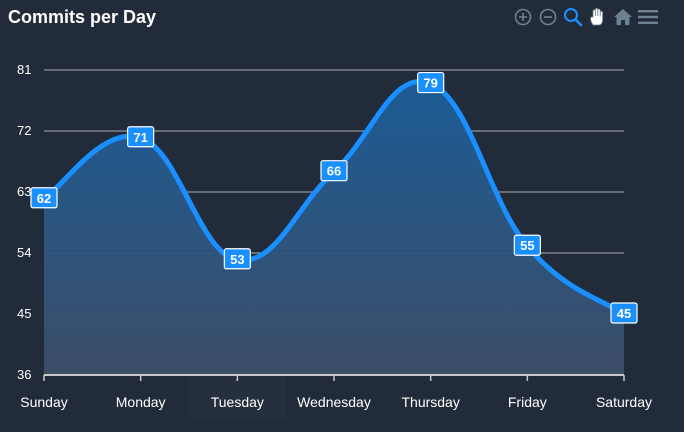  What do you see at coordinates (24, 191) in the screenshot?
I see `y-tick-label: 63` at bounding box center [24, 191].